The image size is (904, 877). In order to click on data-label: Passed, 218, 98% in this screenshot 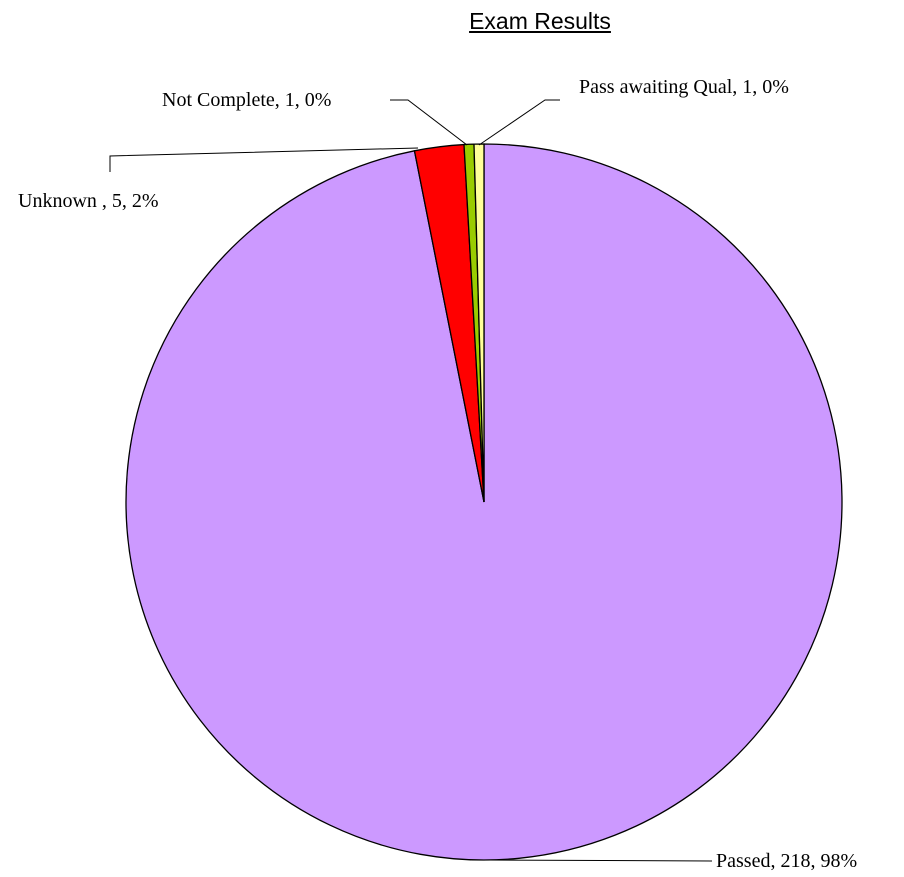, I will do `click(787, 861)`.